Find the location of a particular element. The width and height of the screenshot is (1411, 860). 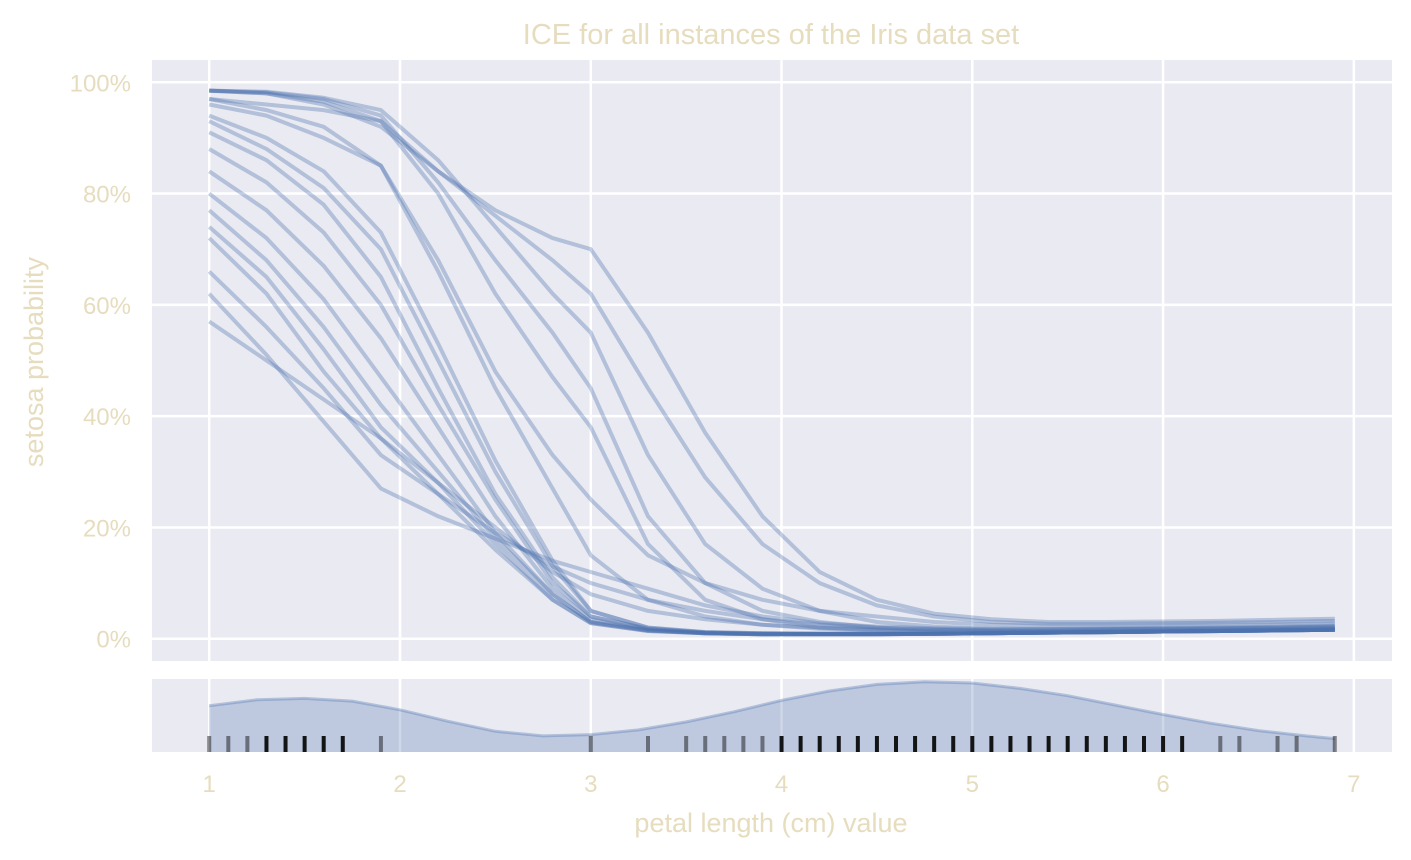

y-tick-labels: 0% 20% 40% 60% 80% 100% is located at coordinates (100, 361).